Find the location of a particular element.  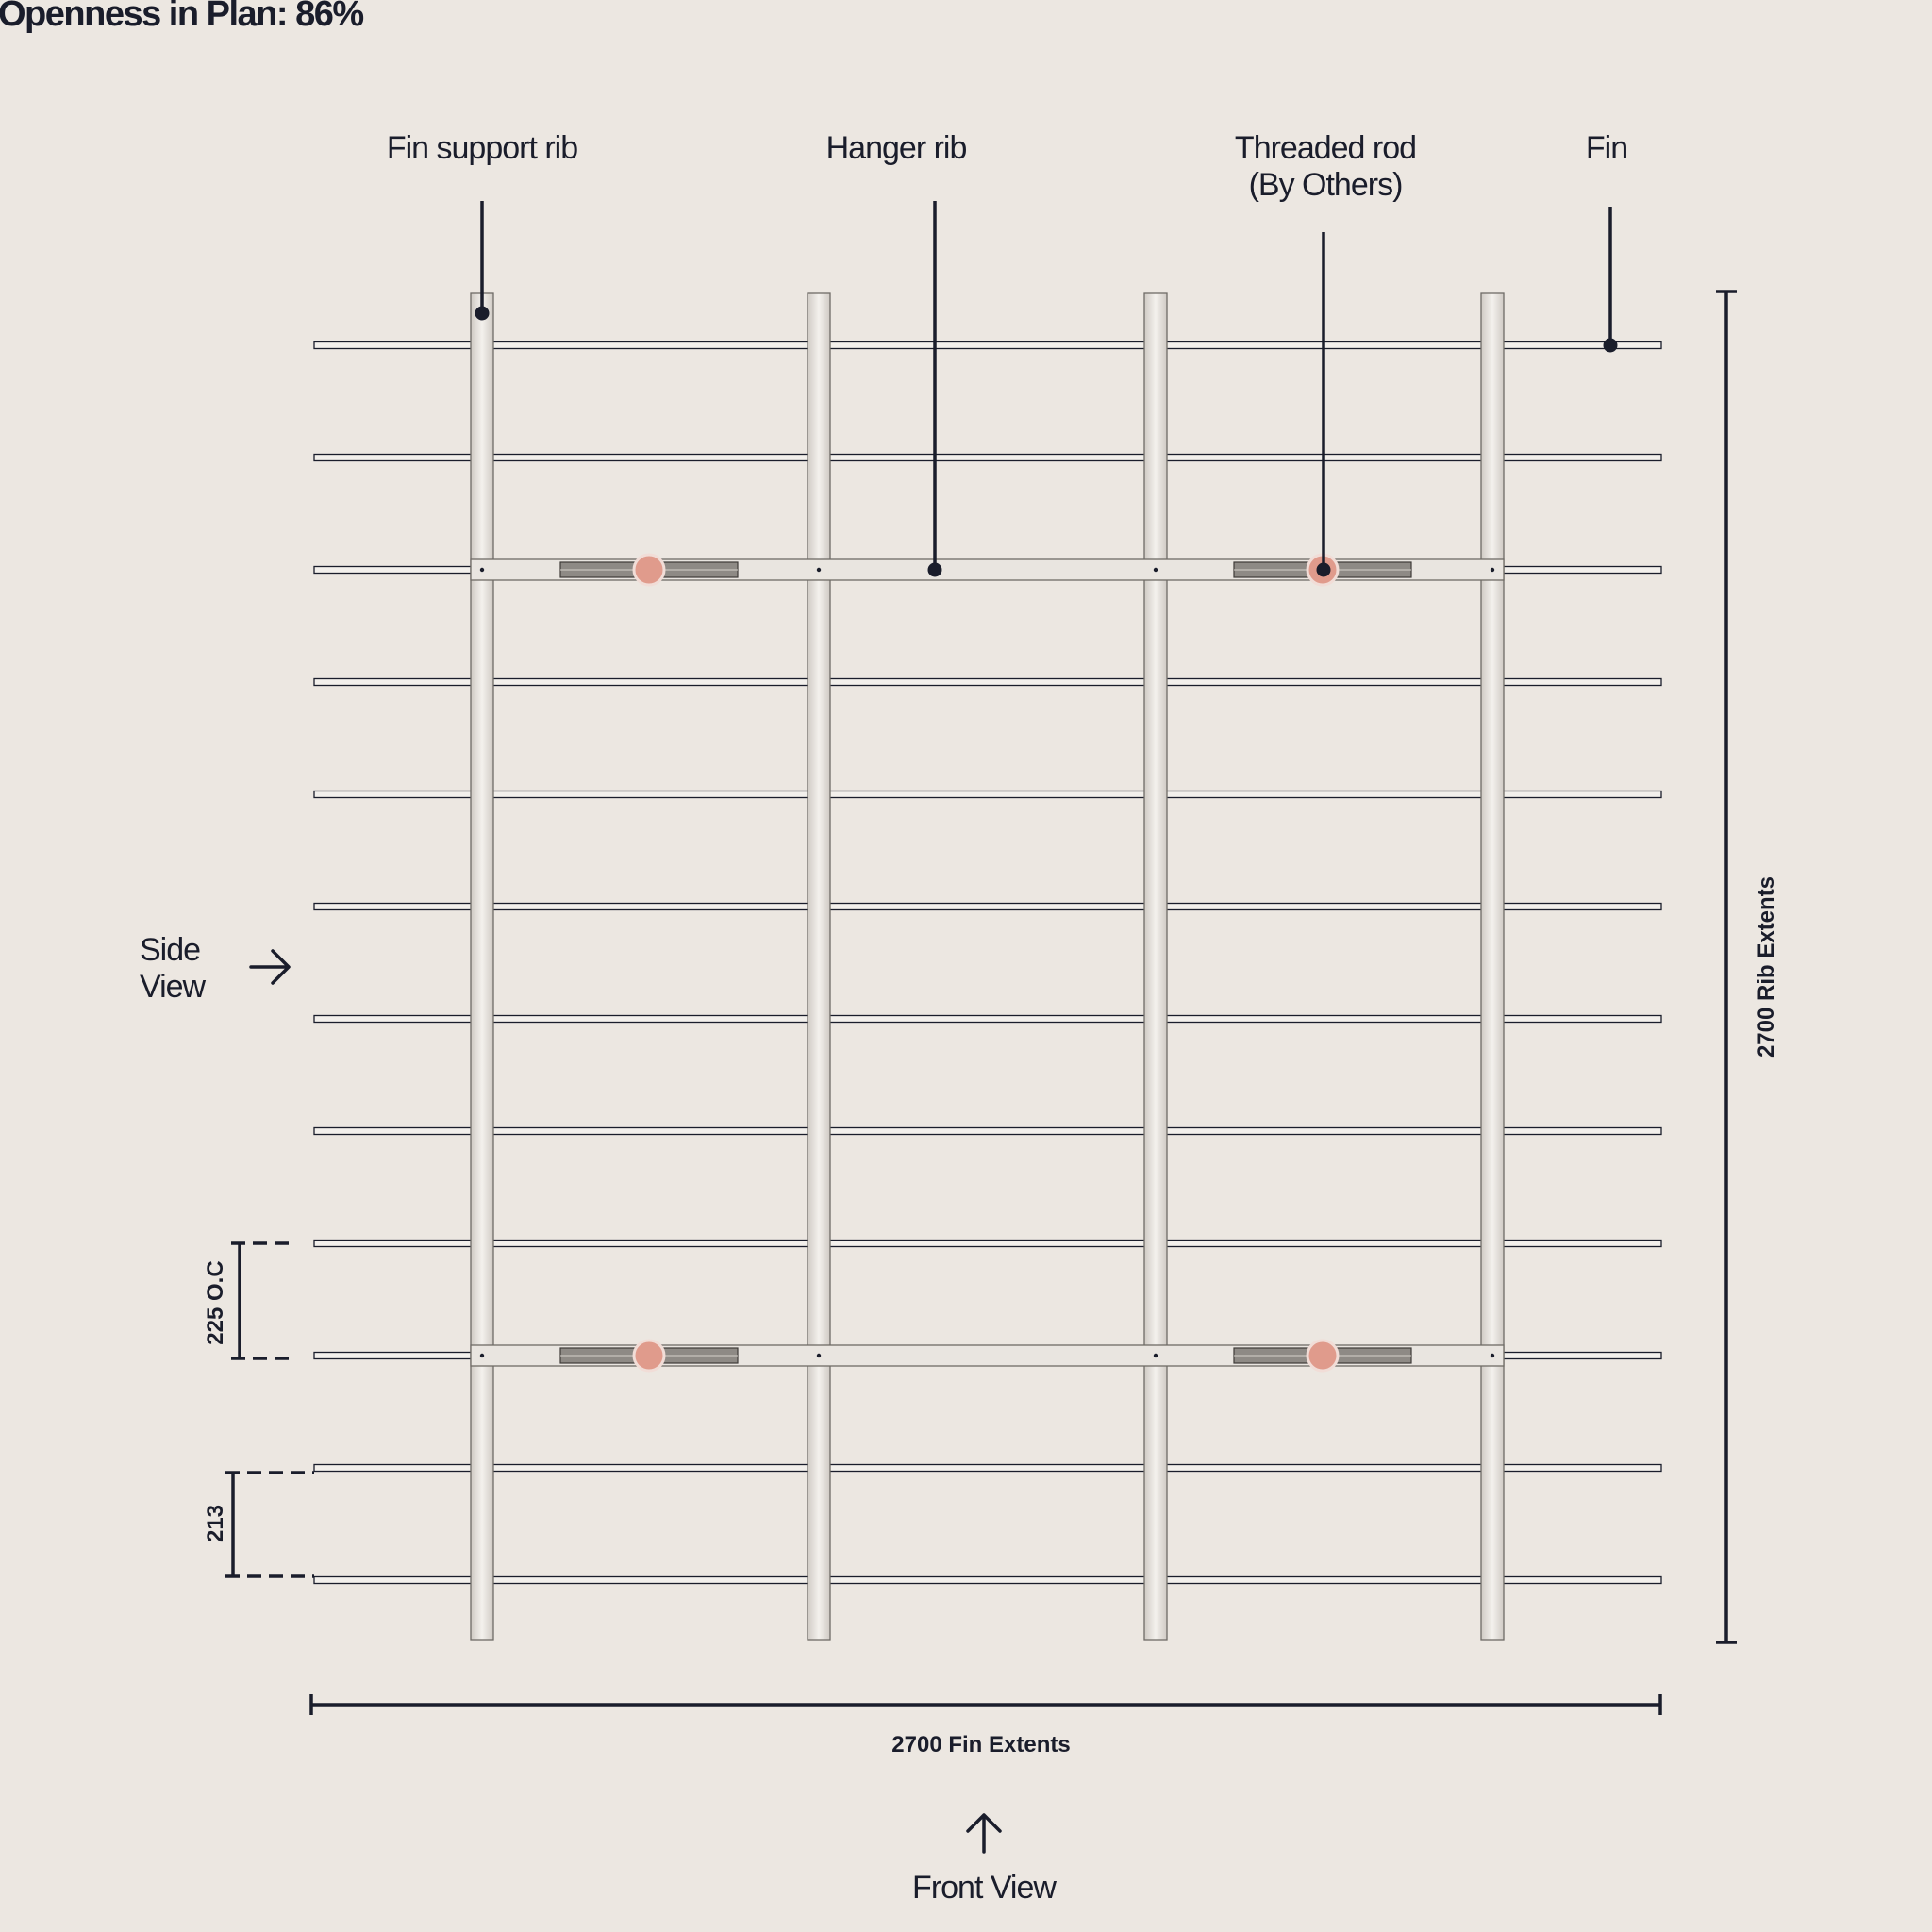

hanger-rib-leader-dot is located at coordinates (935, 569).